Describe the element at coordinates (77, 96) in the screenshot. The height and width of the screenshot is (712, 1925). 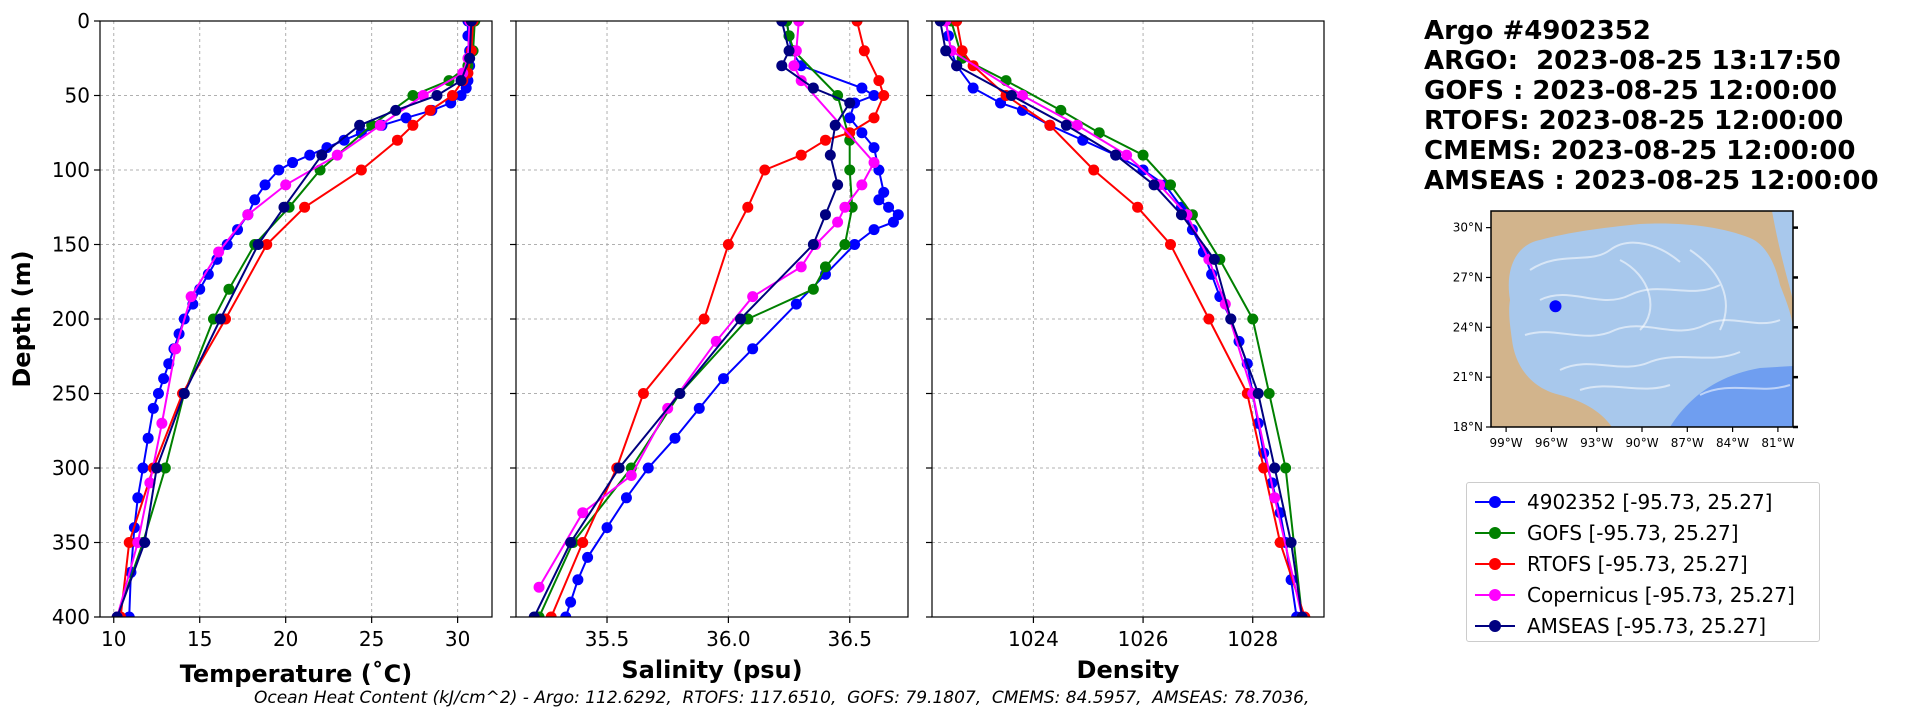
I see `y-tick-label: 50` at that location.